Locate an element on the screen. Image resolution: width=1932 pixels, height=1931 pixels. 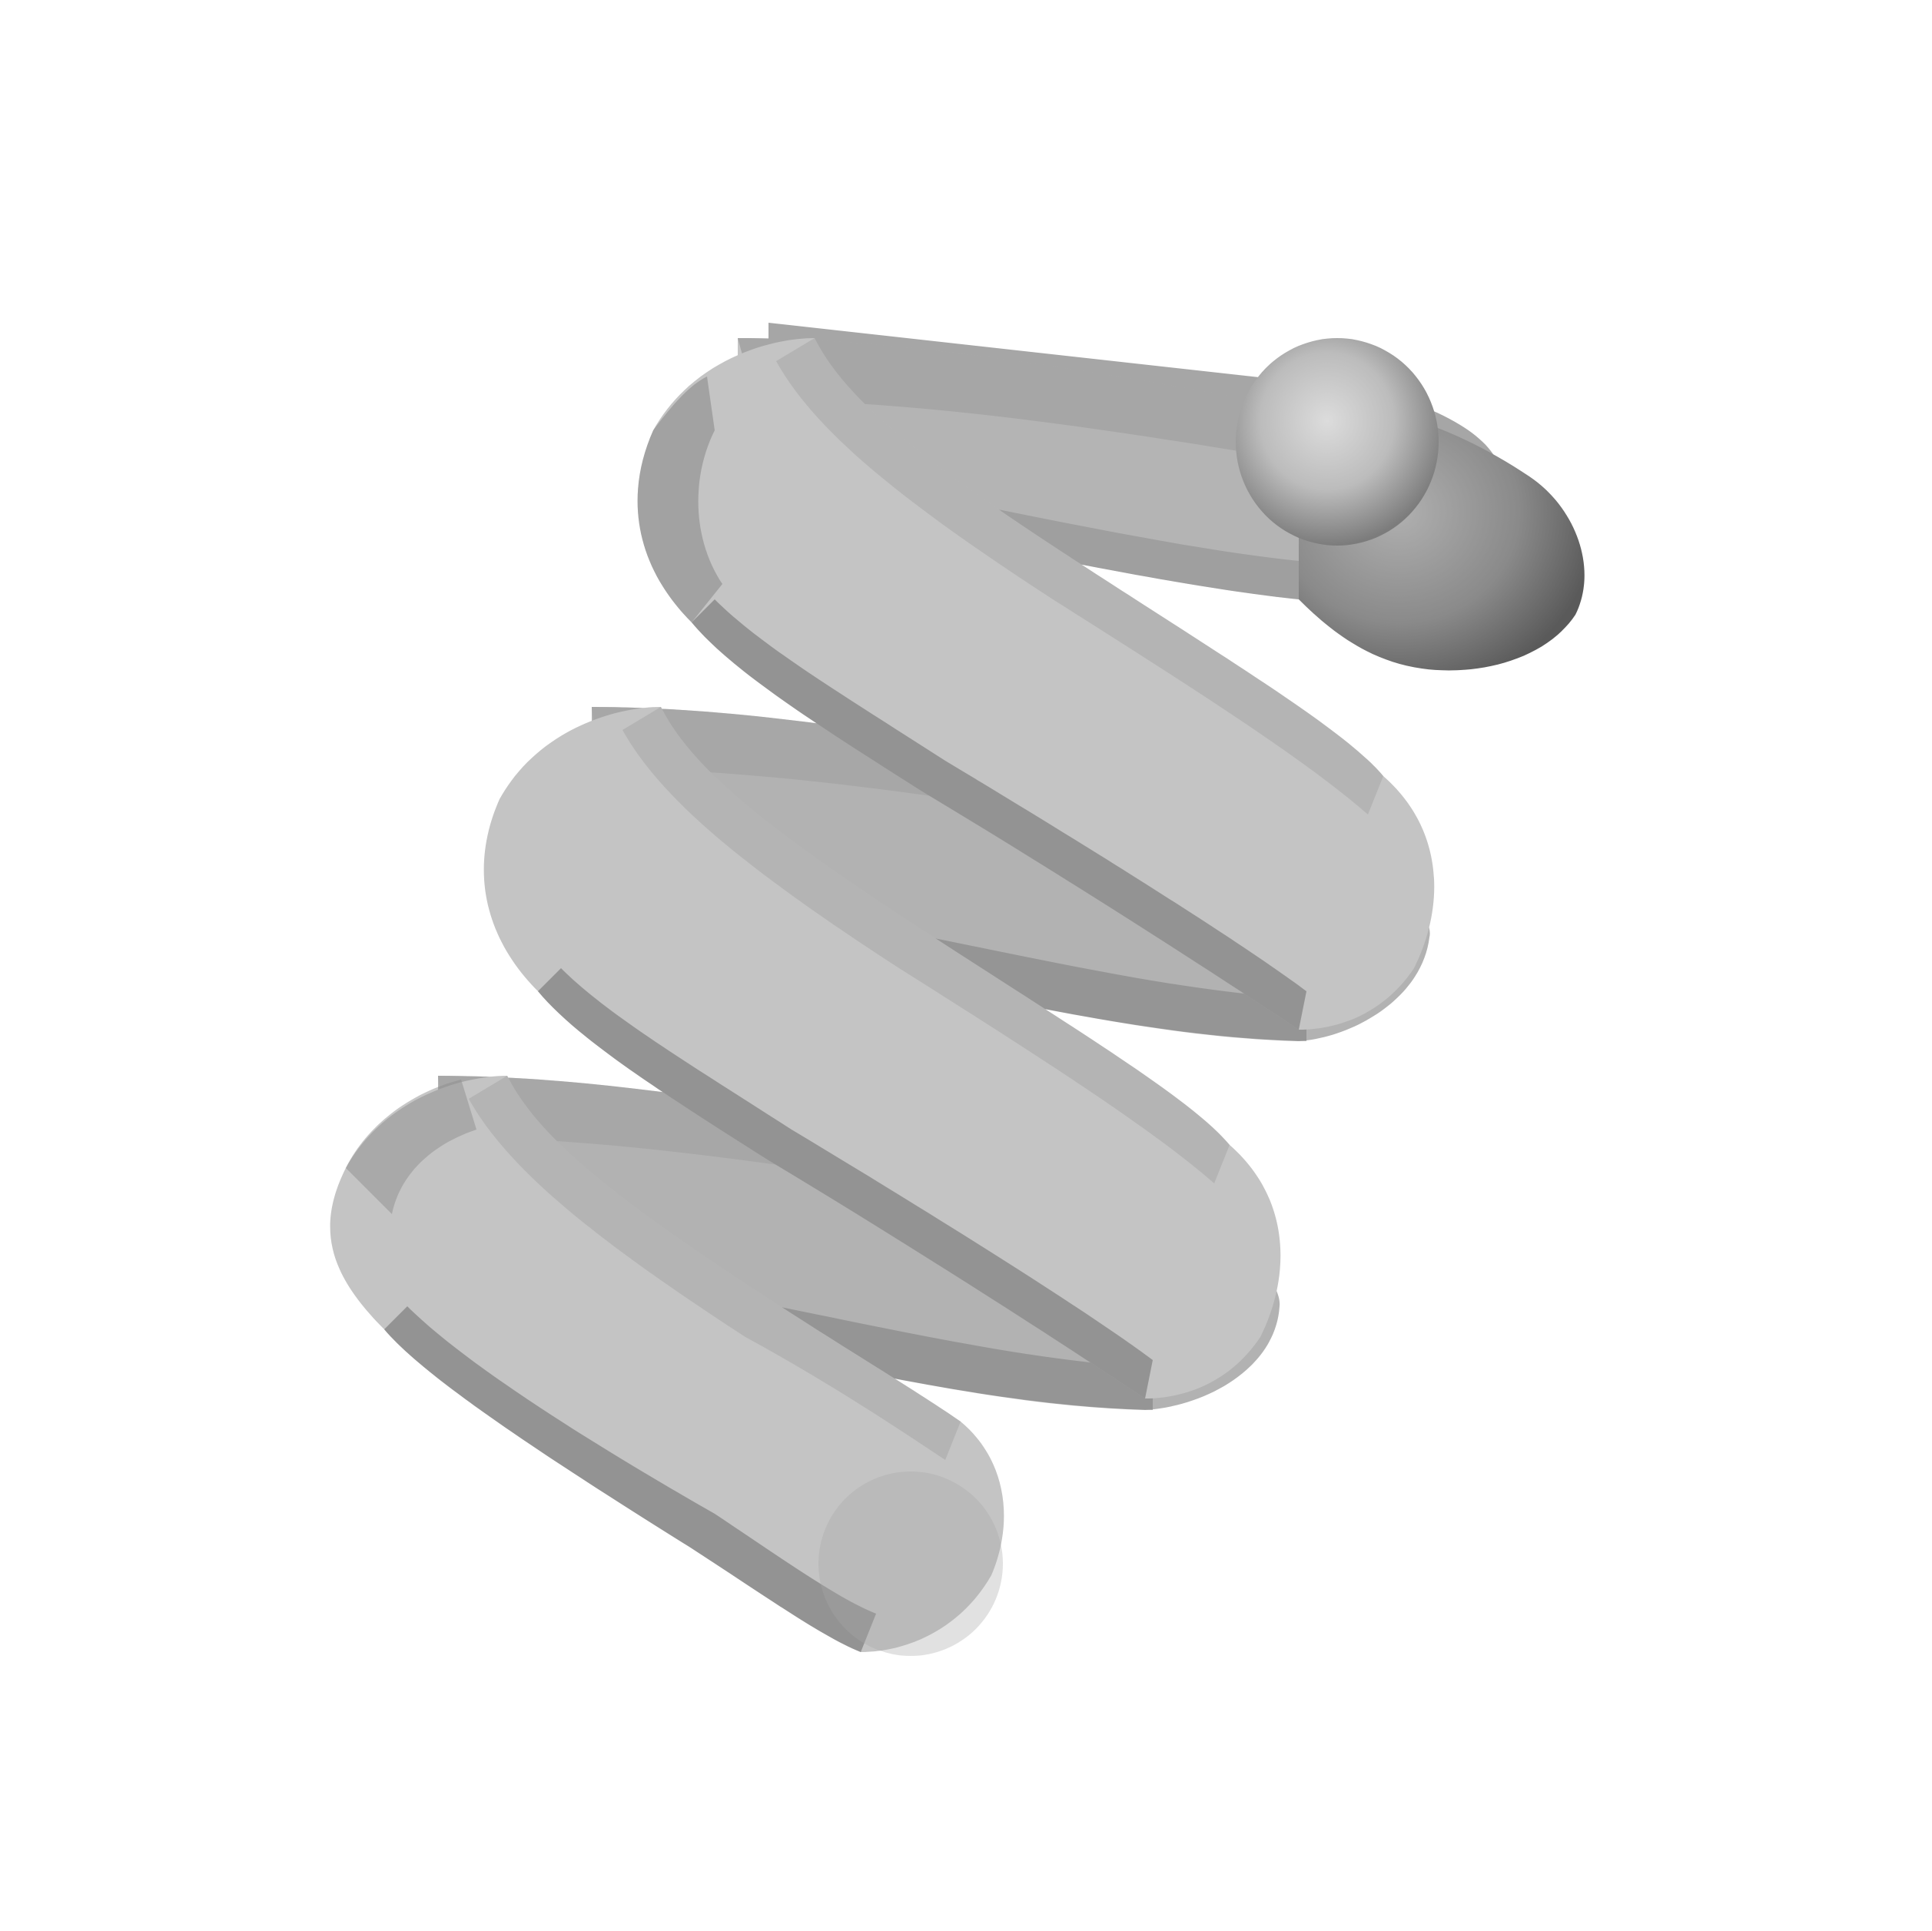
coil-front-segment-middle is located at coordinates (882, 1053).